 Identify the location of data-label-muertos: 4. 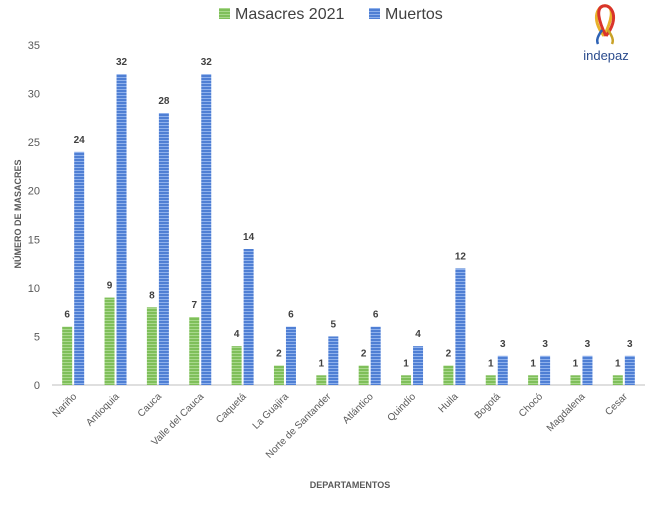
(418, 334).